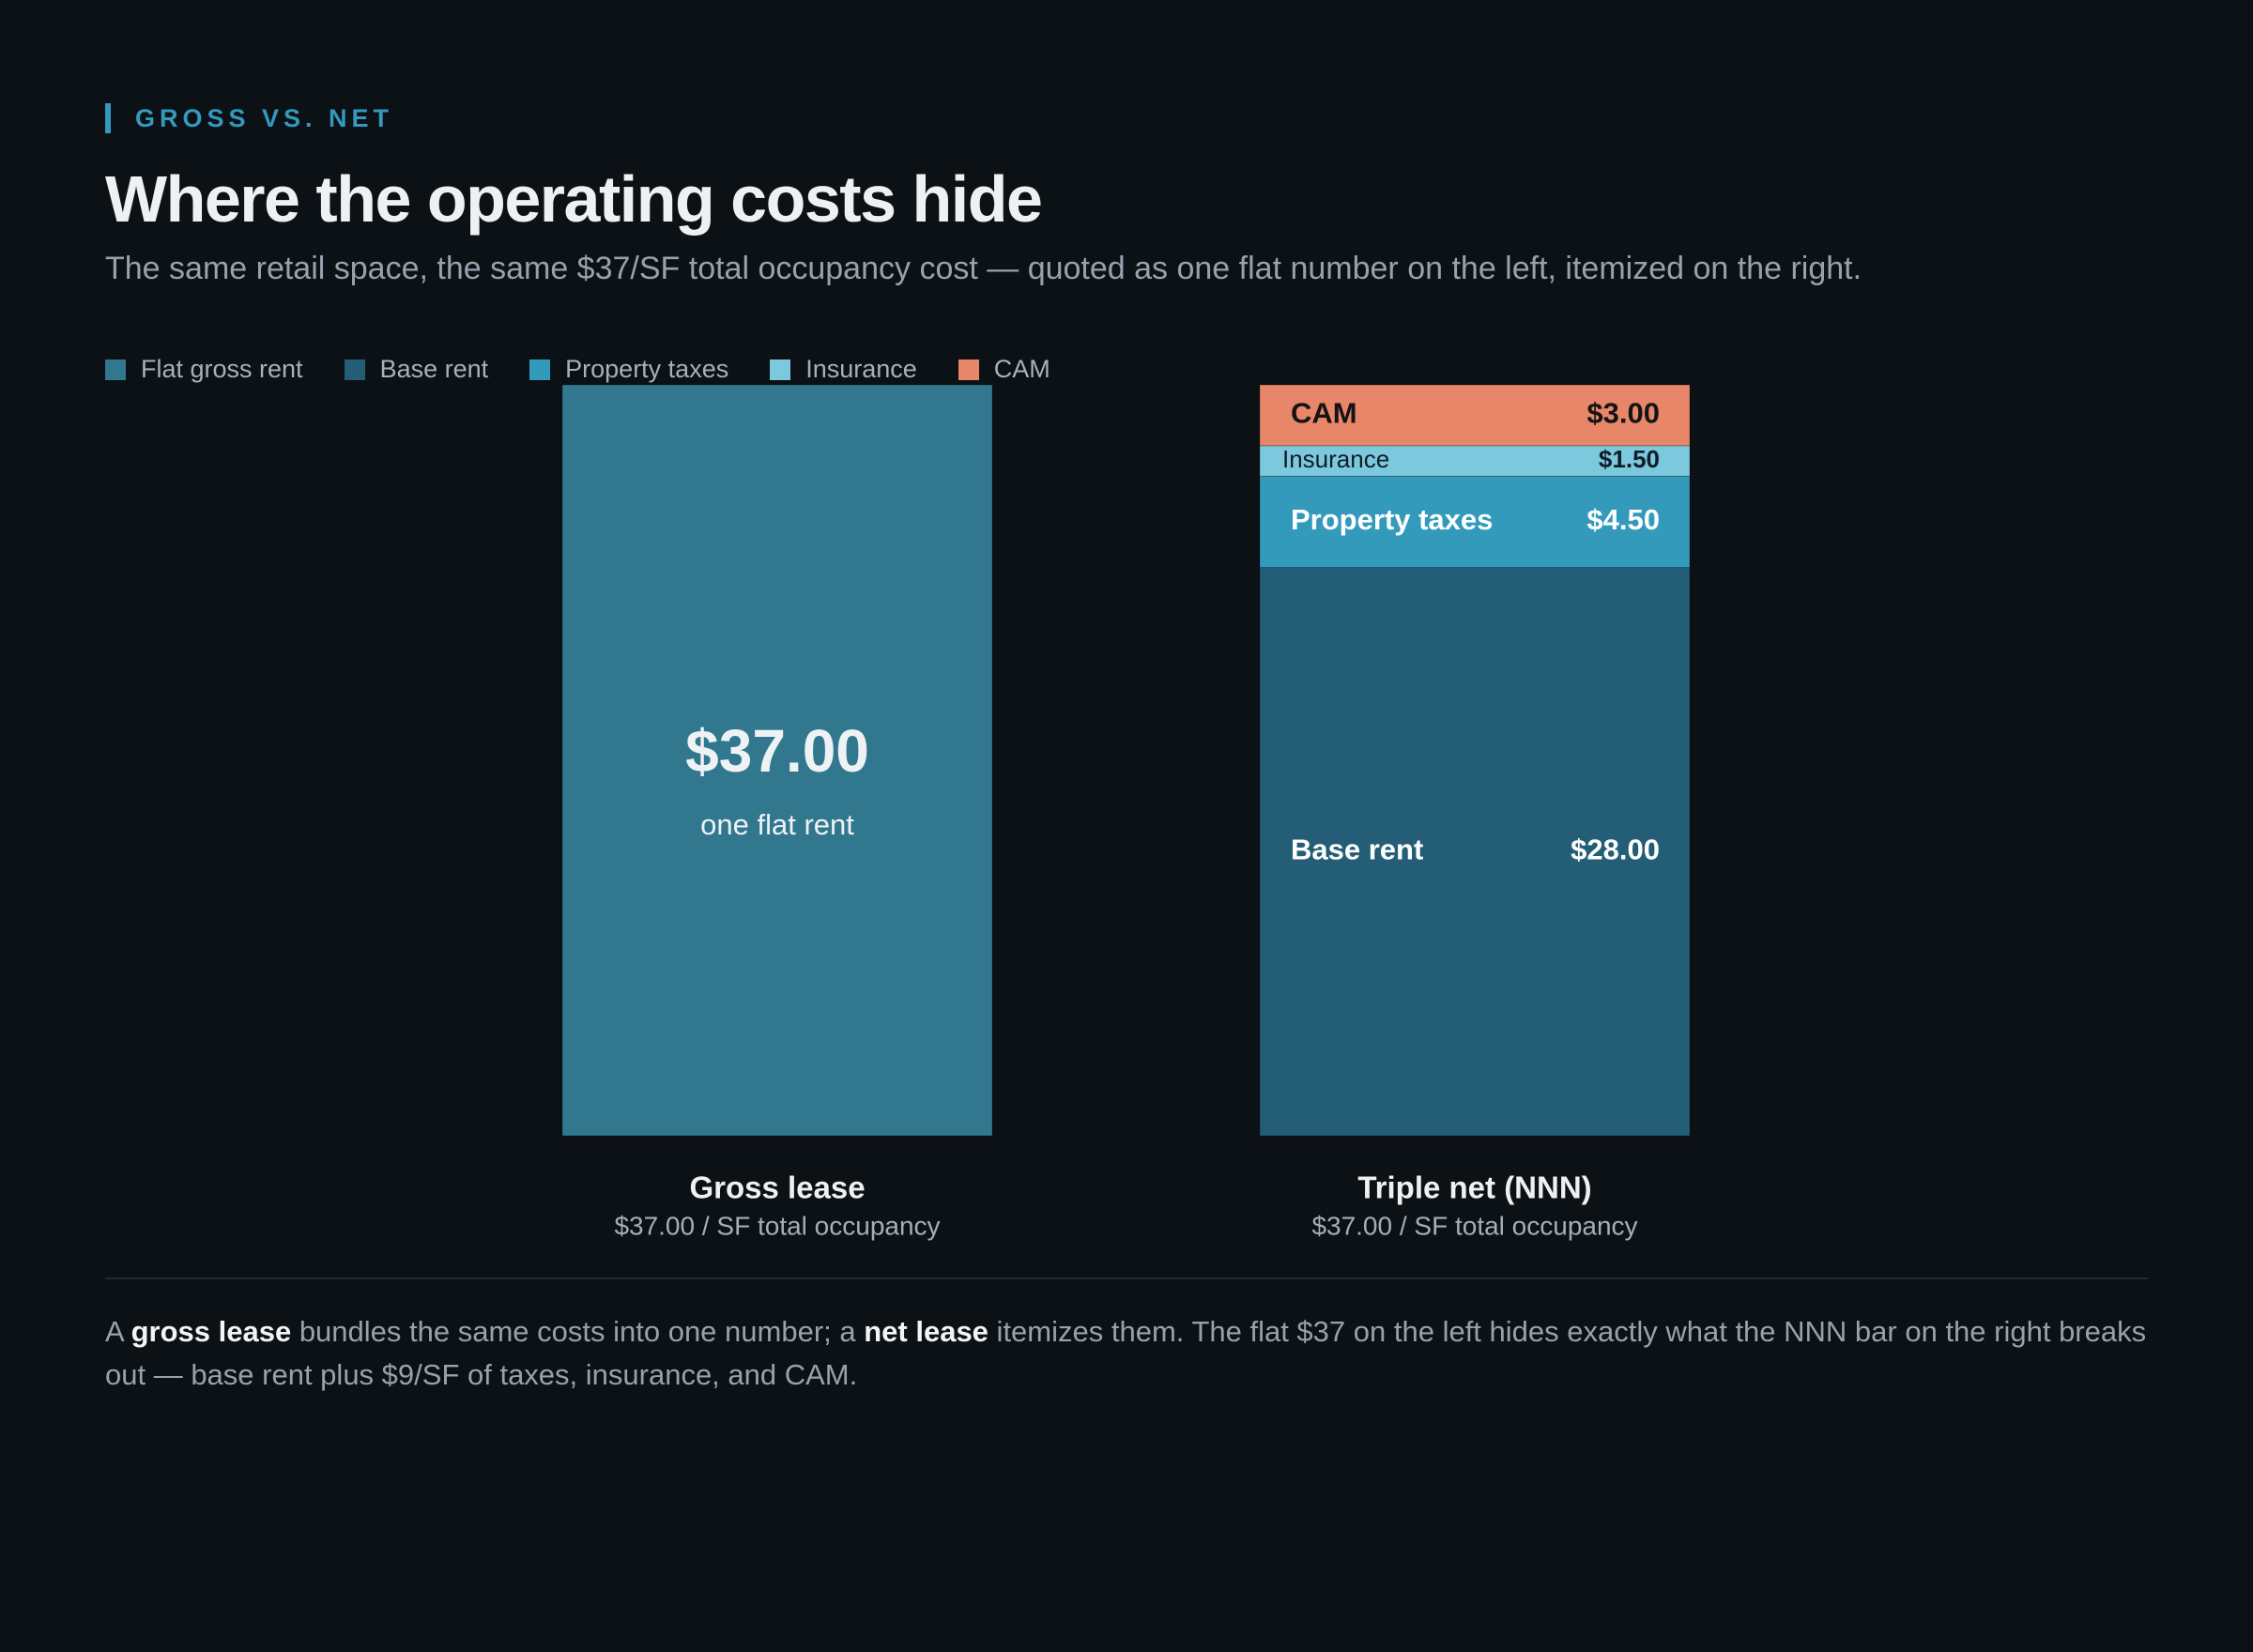 This screenshot has width=2253, height=1652. What do you see at coordinates (1615, 849) in the screenshot?
I see `segment-value-base-rent: $28.00` at bounding box center [1615, 849].